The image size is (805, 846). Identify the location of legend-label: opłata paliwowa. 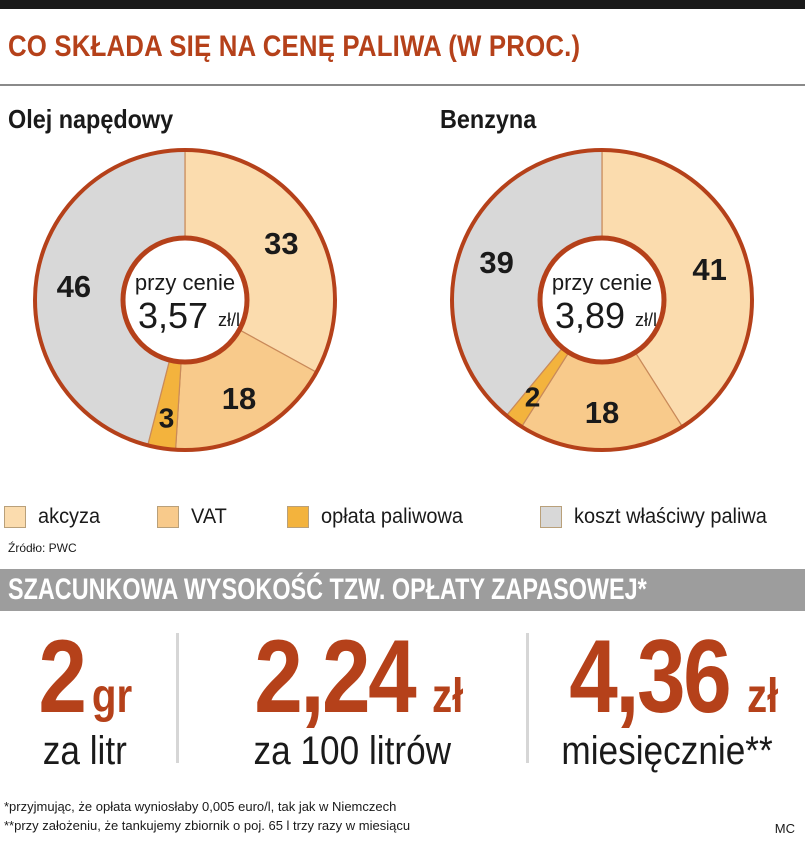
(392, 516).